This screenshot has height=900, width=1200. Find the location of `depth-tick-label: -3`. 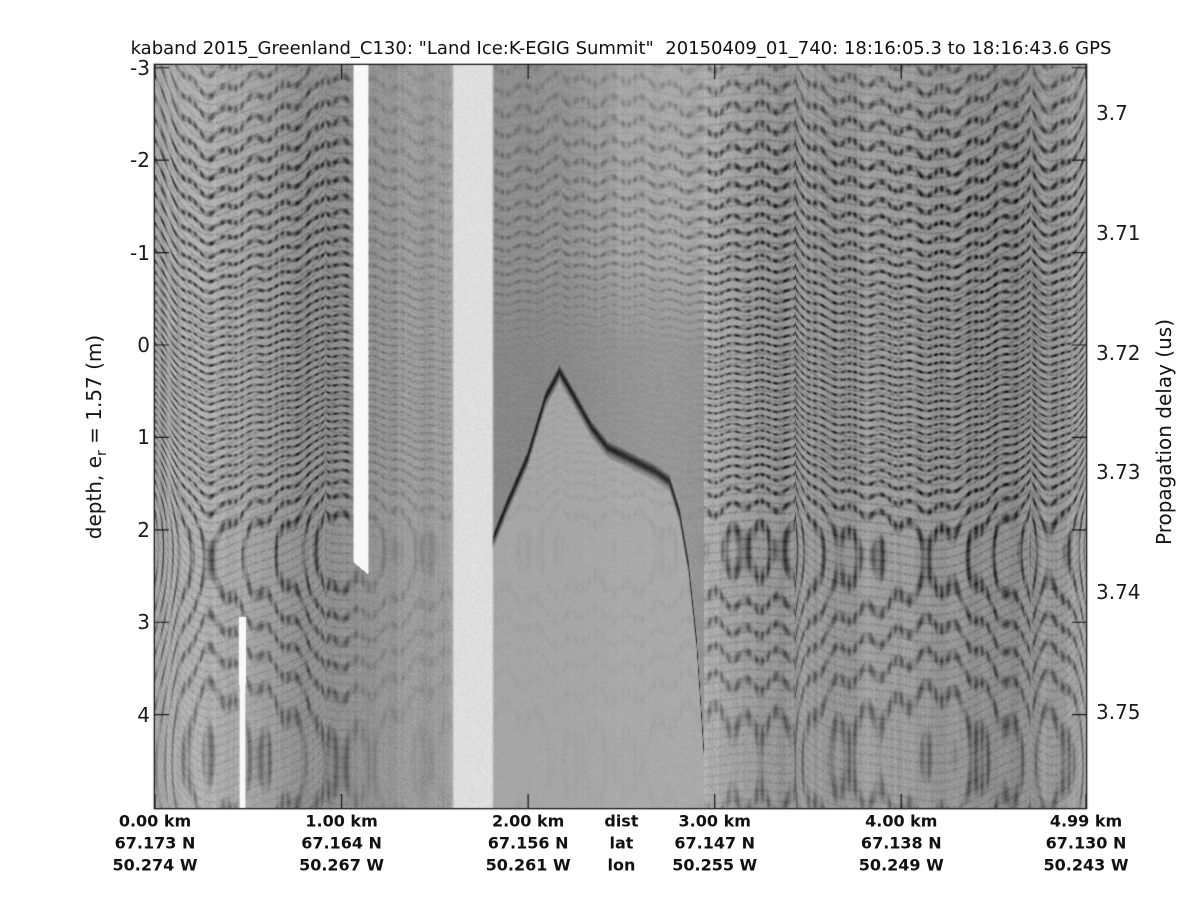

depth-tick-label: -3 is located at coordinates (140, 67).